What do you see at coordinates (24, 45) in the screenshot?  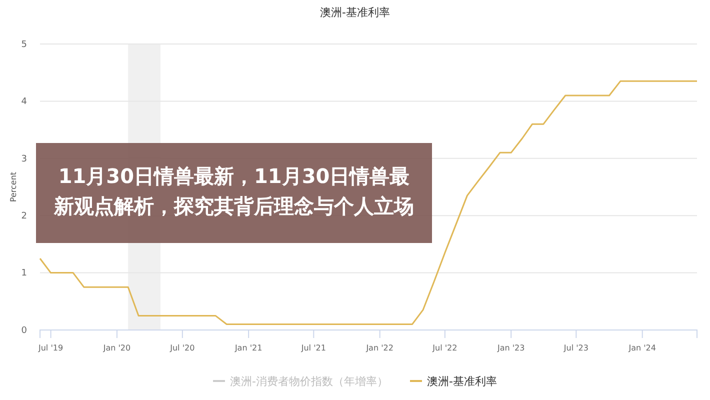 I see `y-tick-label: 5` at bounding box center [24, 45].